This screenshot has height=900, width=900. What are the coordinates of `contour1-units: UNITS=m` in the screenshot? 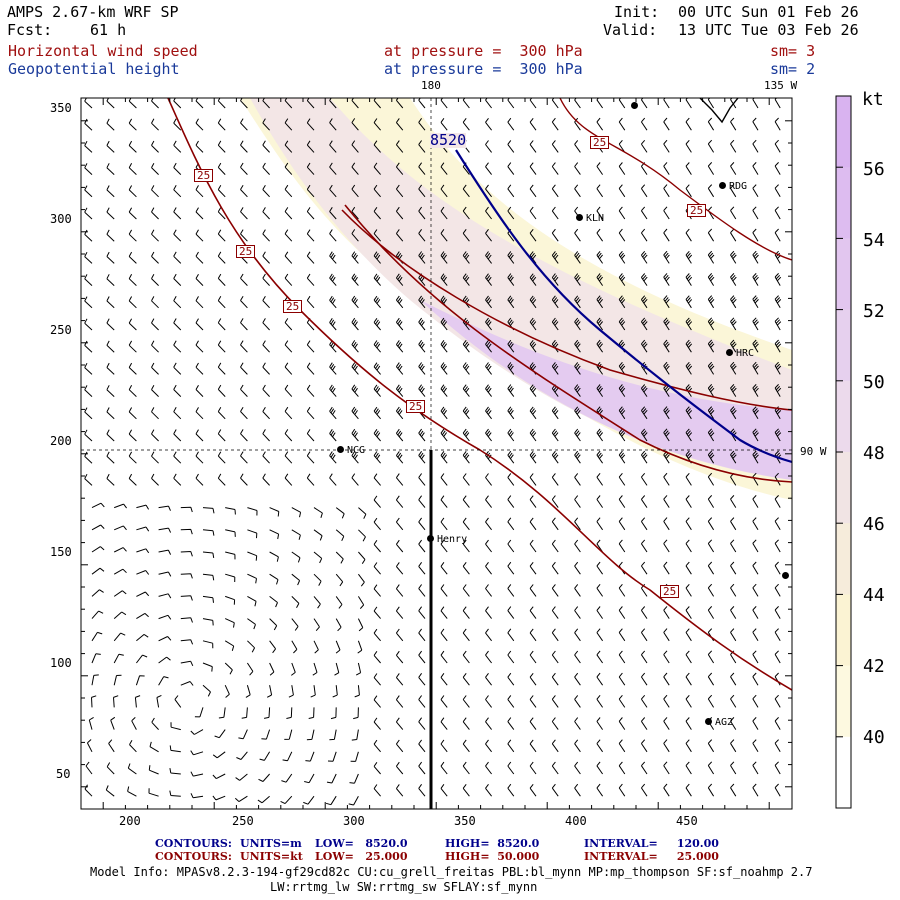 It's located at (271, 843).